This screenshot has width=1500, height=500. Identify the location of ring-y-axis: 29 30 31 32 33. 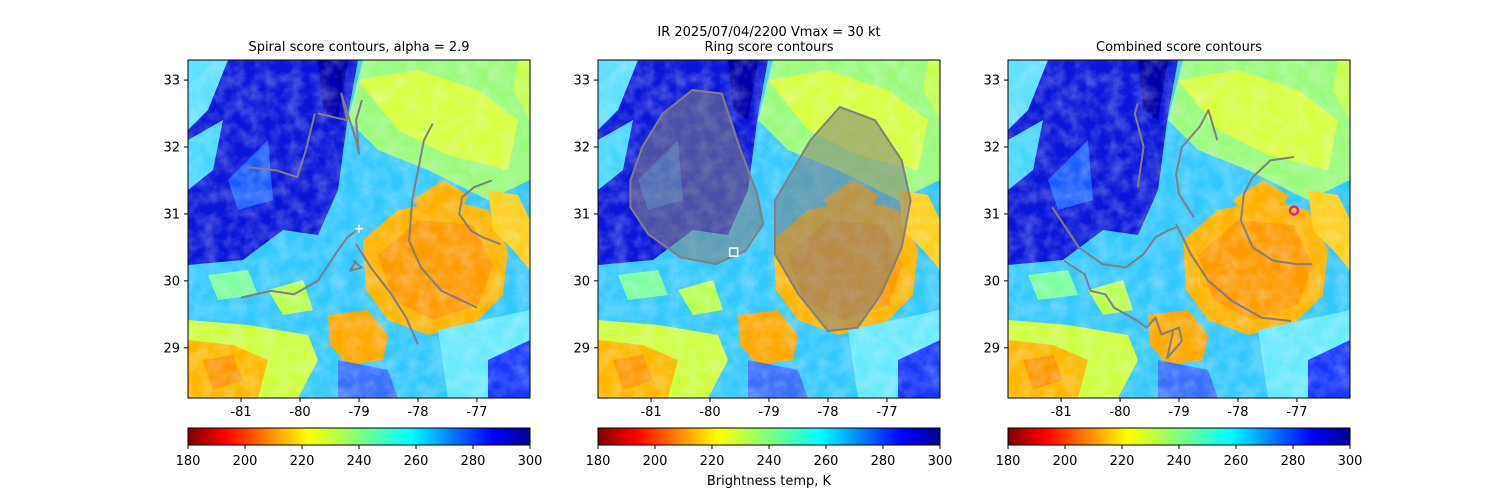
(585, 215).